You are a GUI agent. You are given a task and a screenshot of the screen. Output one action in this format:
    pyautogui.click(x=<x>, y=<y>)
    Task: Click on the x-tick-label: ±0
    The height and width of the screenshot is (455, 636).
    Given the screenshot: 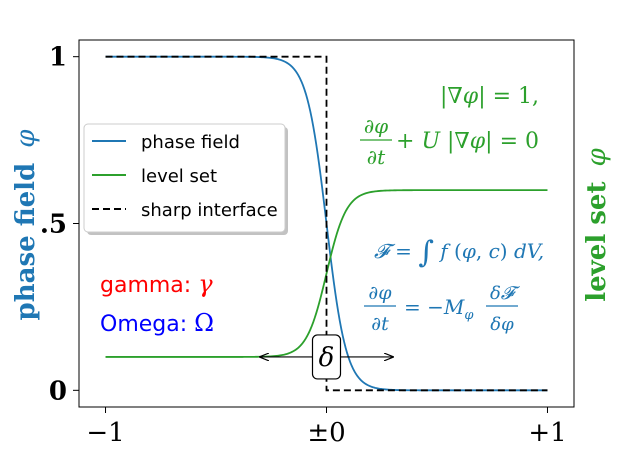 What is the action you would take?
    pyautogui.click(x=326, y=433)
    